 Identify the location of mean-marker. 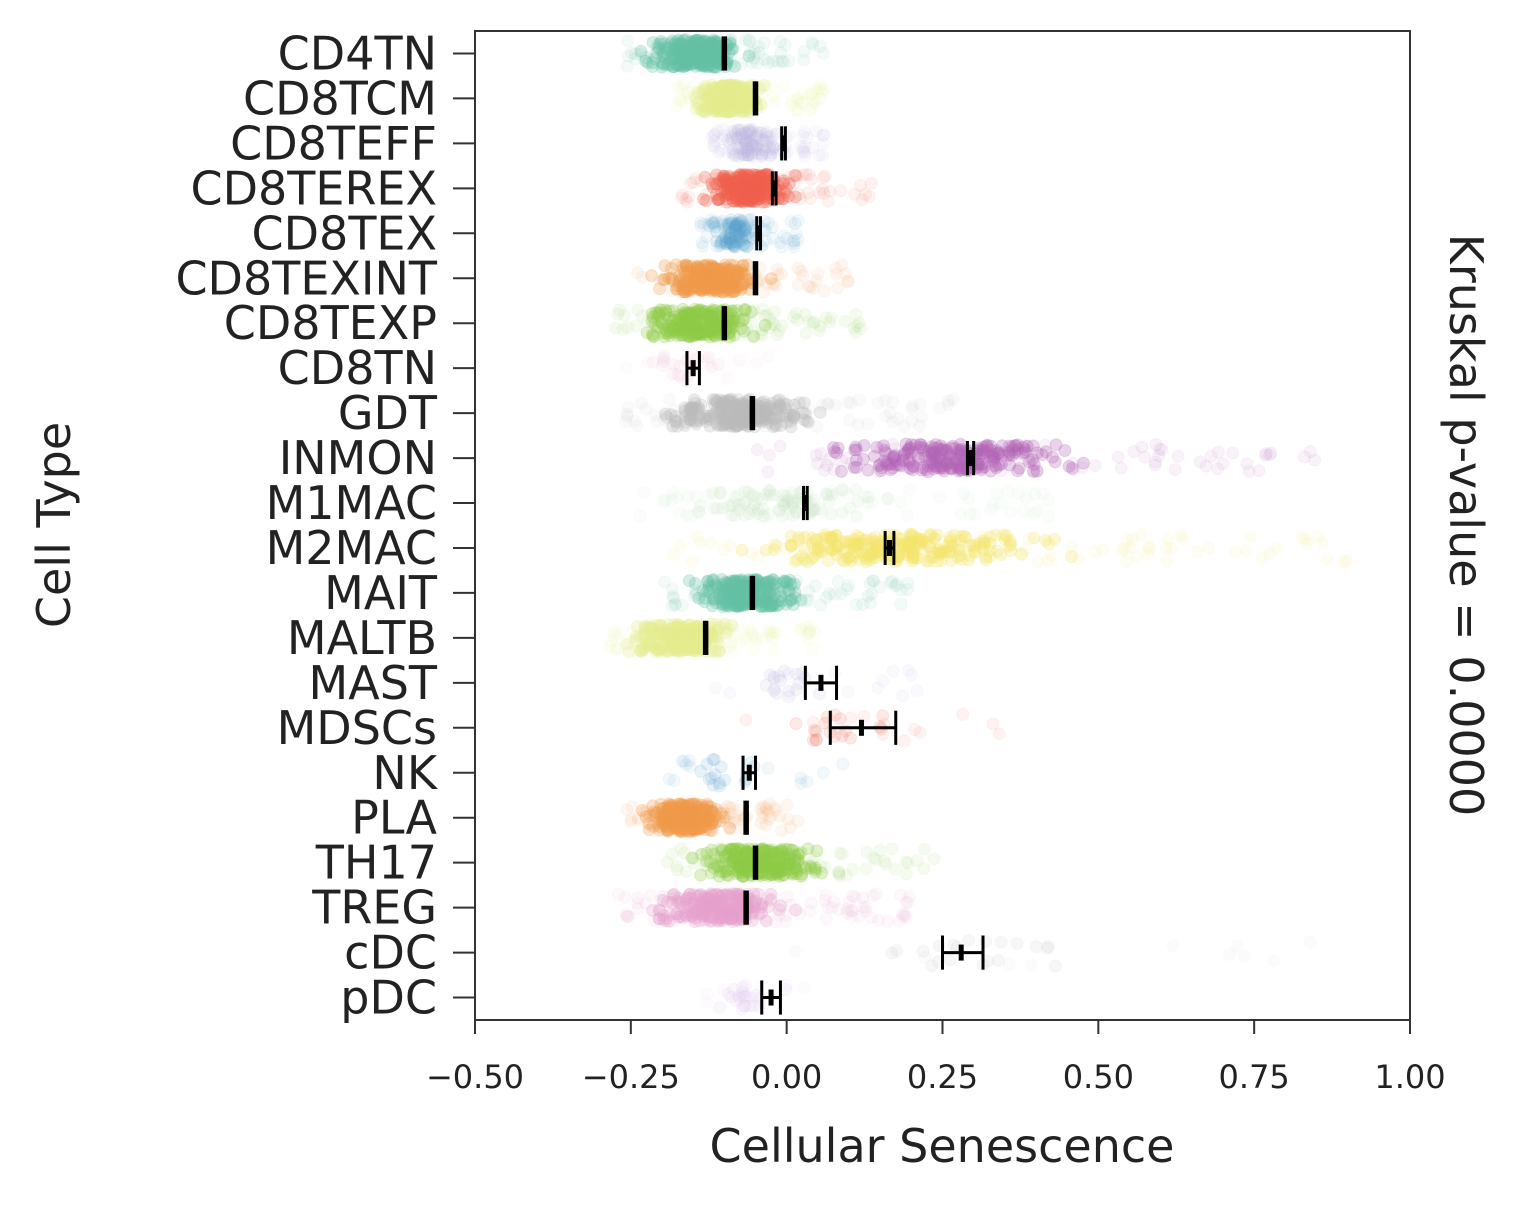
(755, 862).